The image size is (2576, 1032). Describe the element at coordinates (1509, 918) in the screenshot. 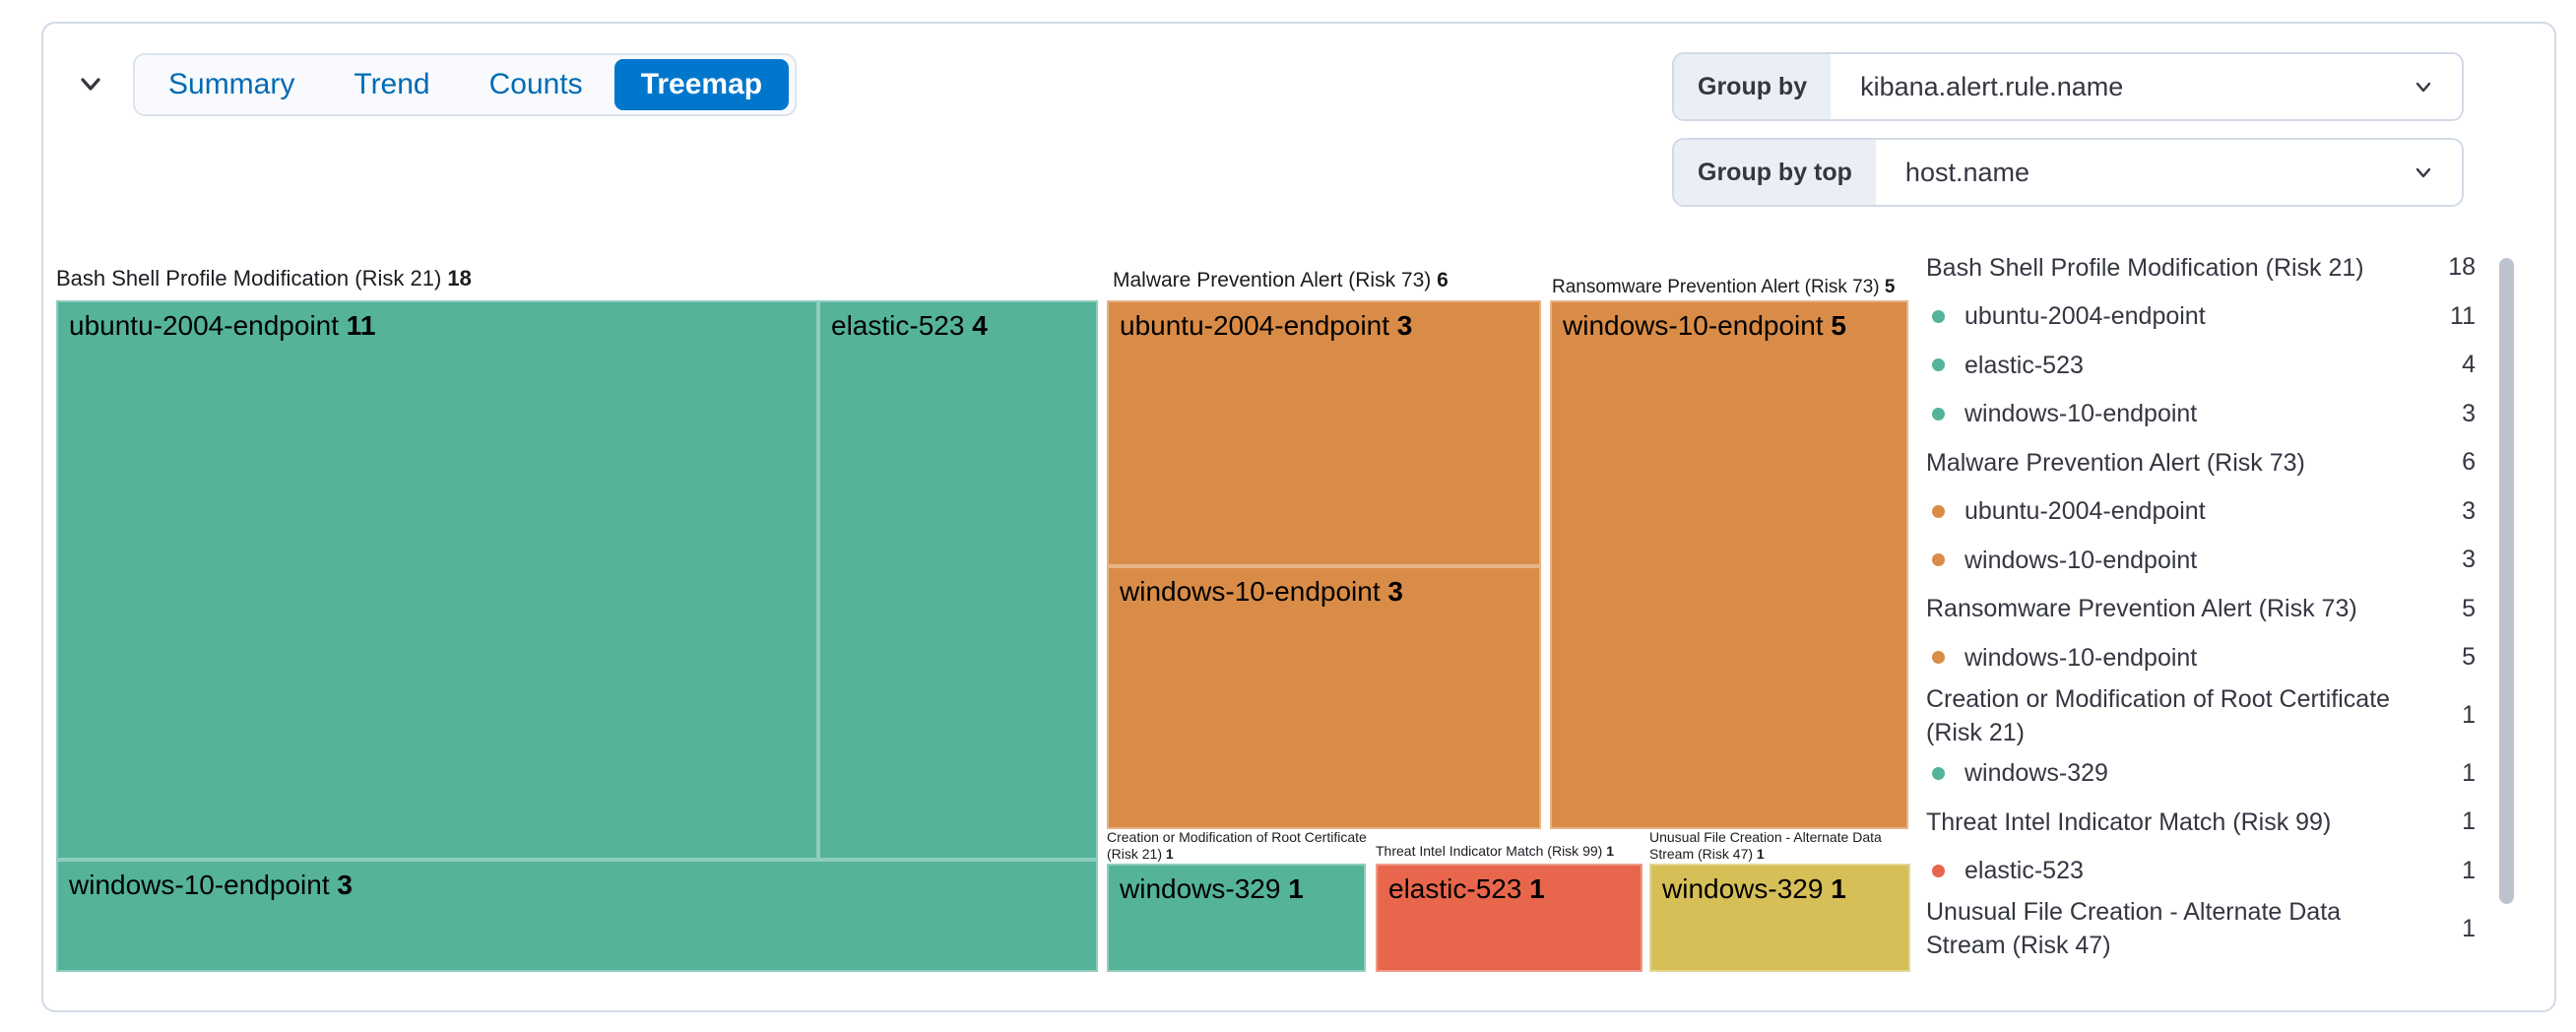

I see `treemap-cell: elastic-523 1` at that location.